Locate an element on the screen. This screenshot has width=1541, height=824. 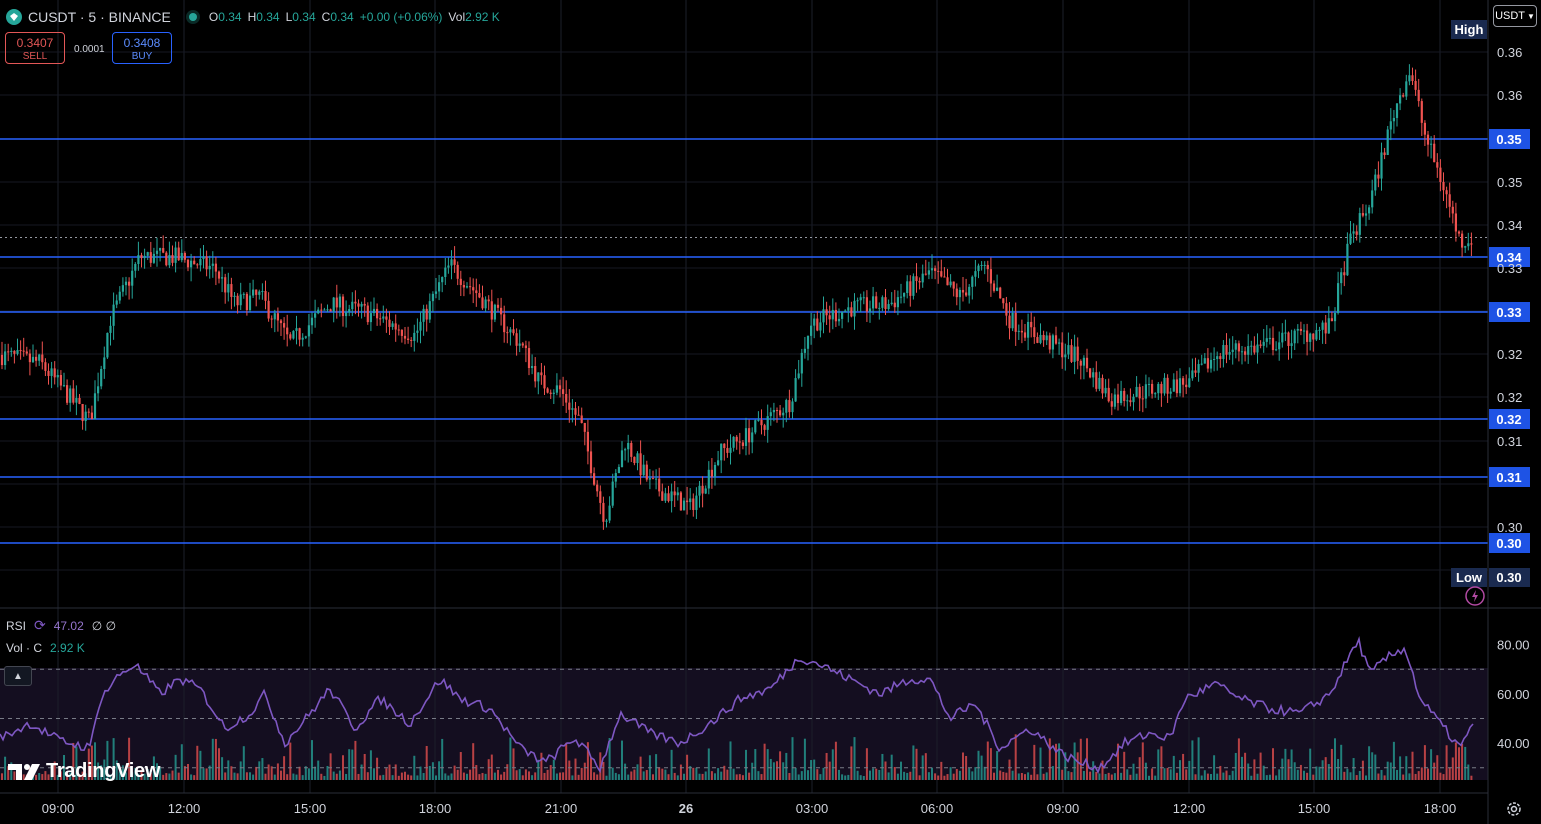
collapse-chevron-icon: ▲ is located at coordinates (18, 676).